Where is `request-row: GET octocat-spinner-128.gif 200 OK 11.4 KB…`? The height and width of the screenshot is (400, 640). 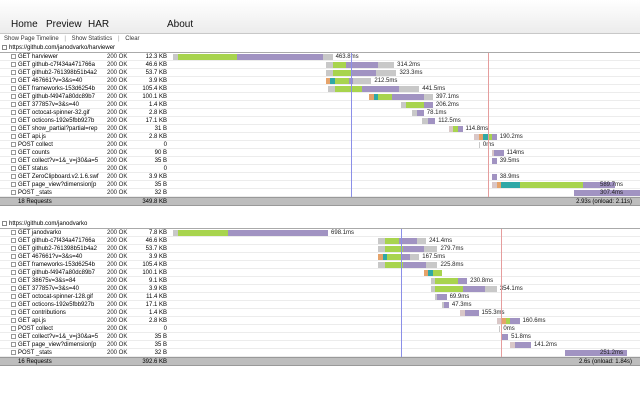
request-row: GET octocat-spinner-128.gif 200 OK 11.4 KB… is located at coordinates (320, 297).